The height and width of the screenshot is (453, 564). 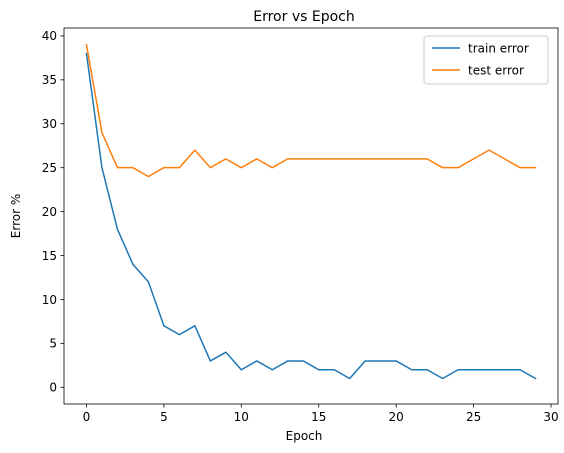 I want to click on x-tick-label: 10, so click(x=241, y=417).